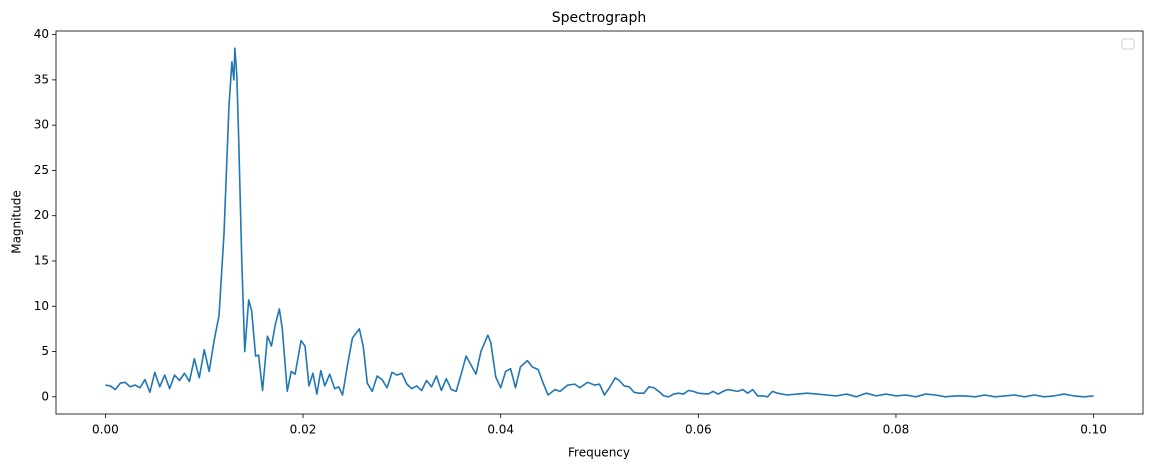 Image resolution: width=1151 pixels, height=470 pixels. What do you see at coordinates (500, 430) in the screenshot?
I see `x-tick-label: 0.04` at bounding box center [500, 430].